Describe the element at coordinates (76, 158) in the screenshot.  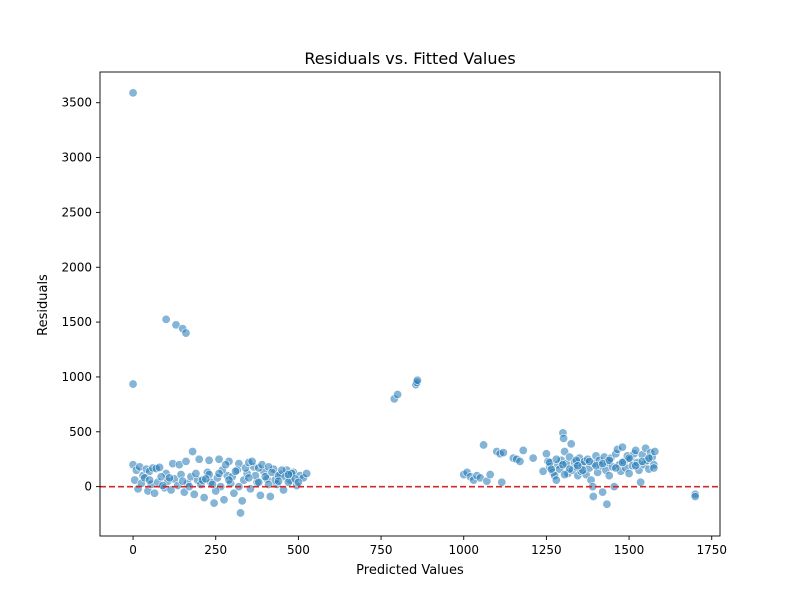
I see `y-tick-label: 3000` at that location.